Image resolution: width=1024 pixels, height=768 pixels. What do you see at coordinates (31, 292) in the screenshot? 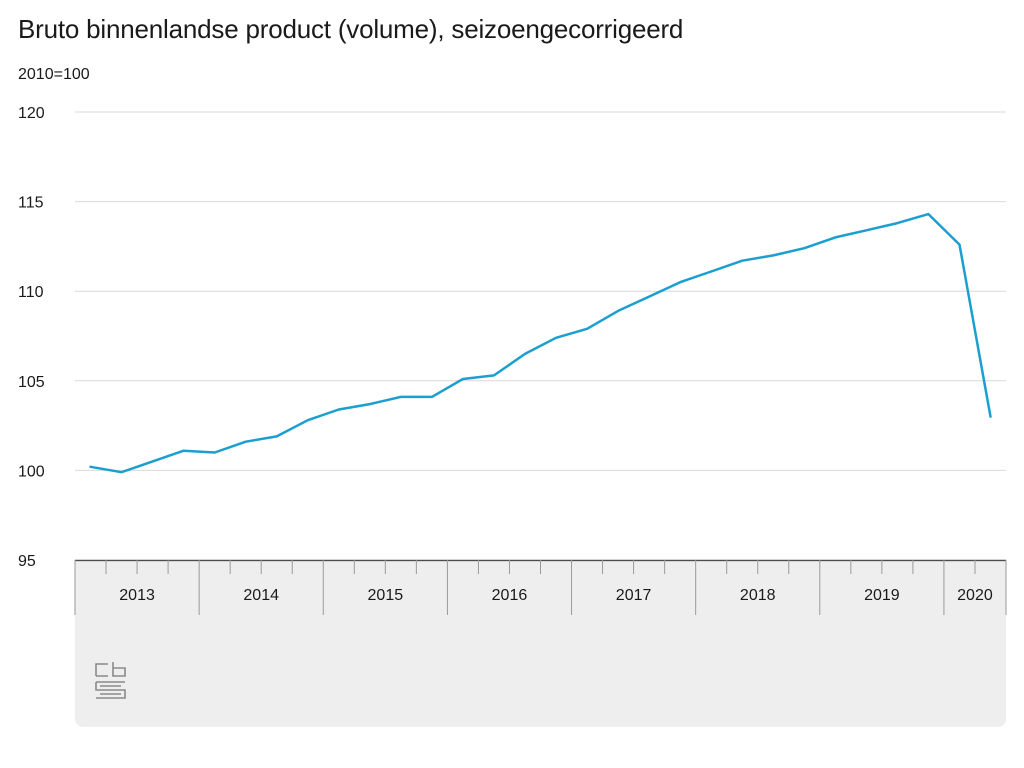
I see `y-tick-label-110: 110` at bounding box center [31, 292].